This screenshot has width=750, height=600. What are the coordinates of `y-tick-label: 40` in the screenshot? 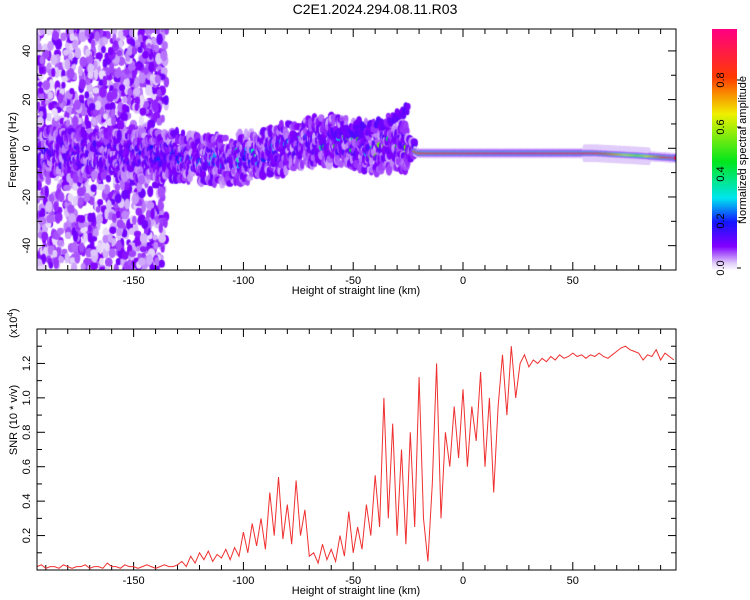 It's located at (27, 51).